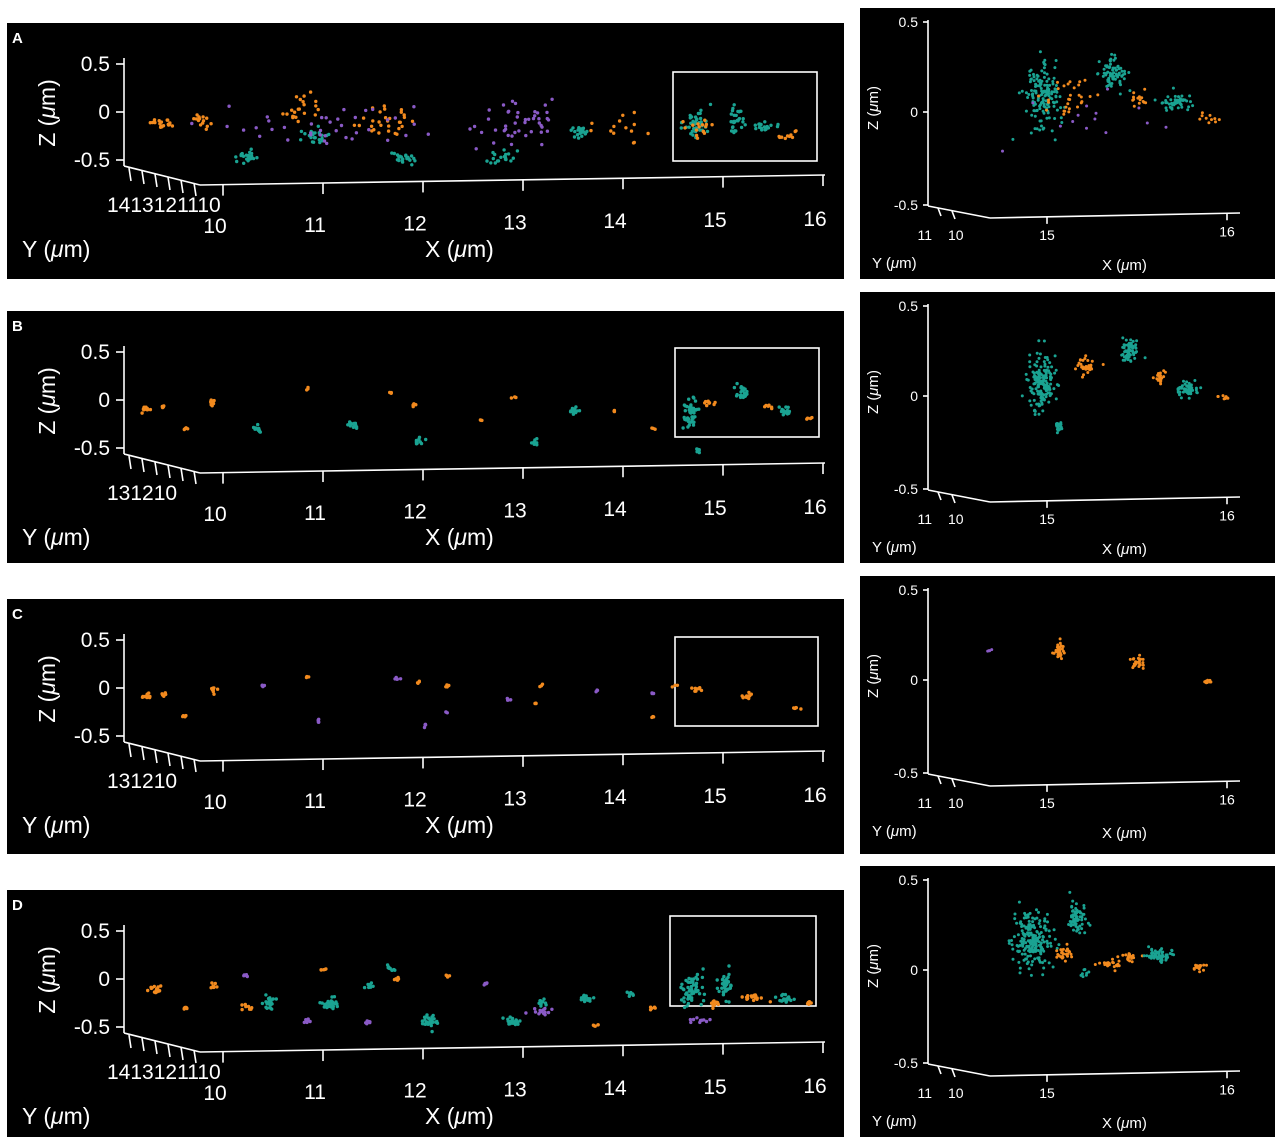 The height and width of the screenshot is (1137, 1275). I want to click on x-tick-label: 16, so click(814, 219).